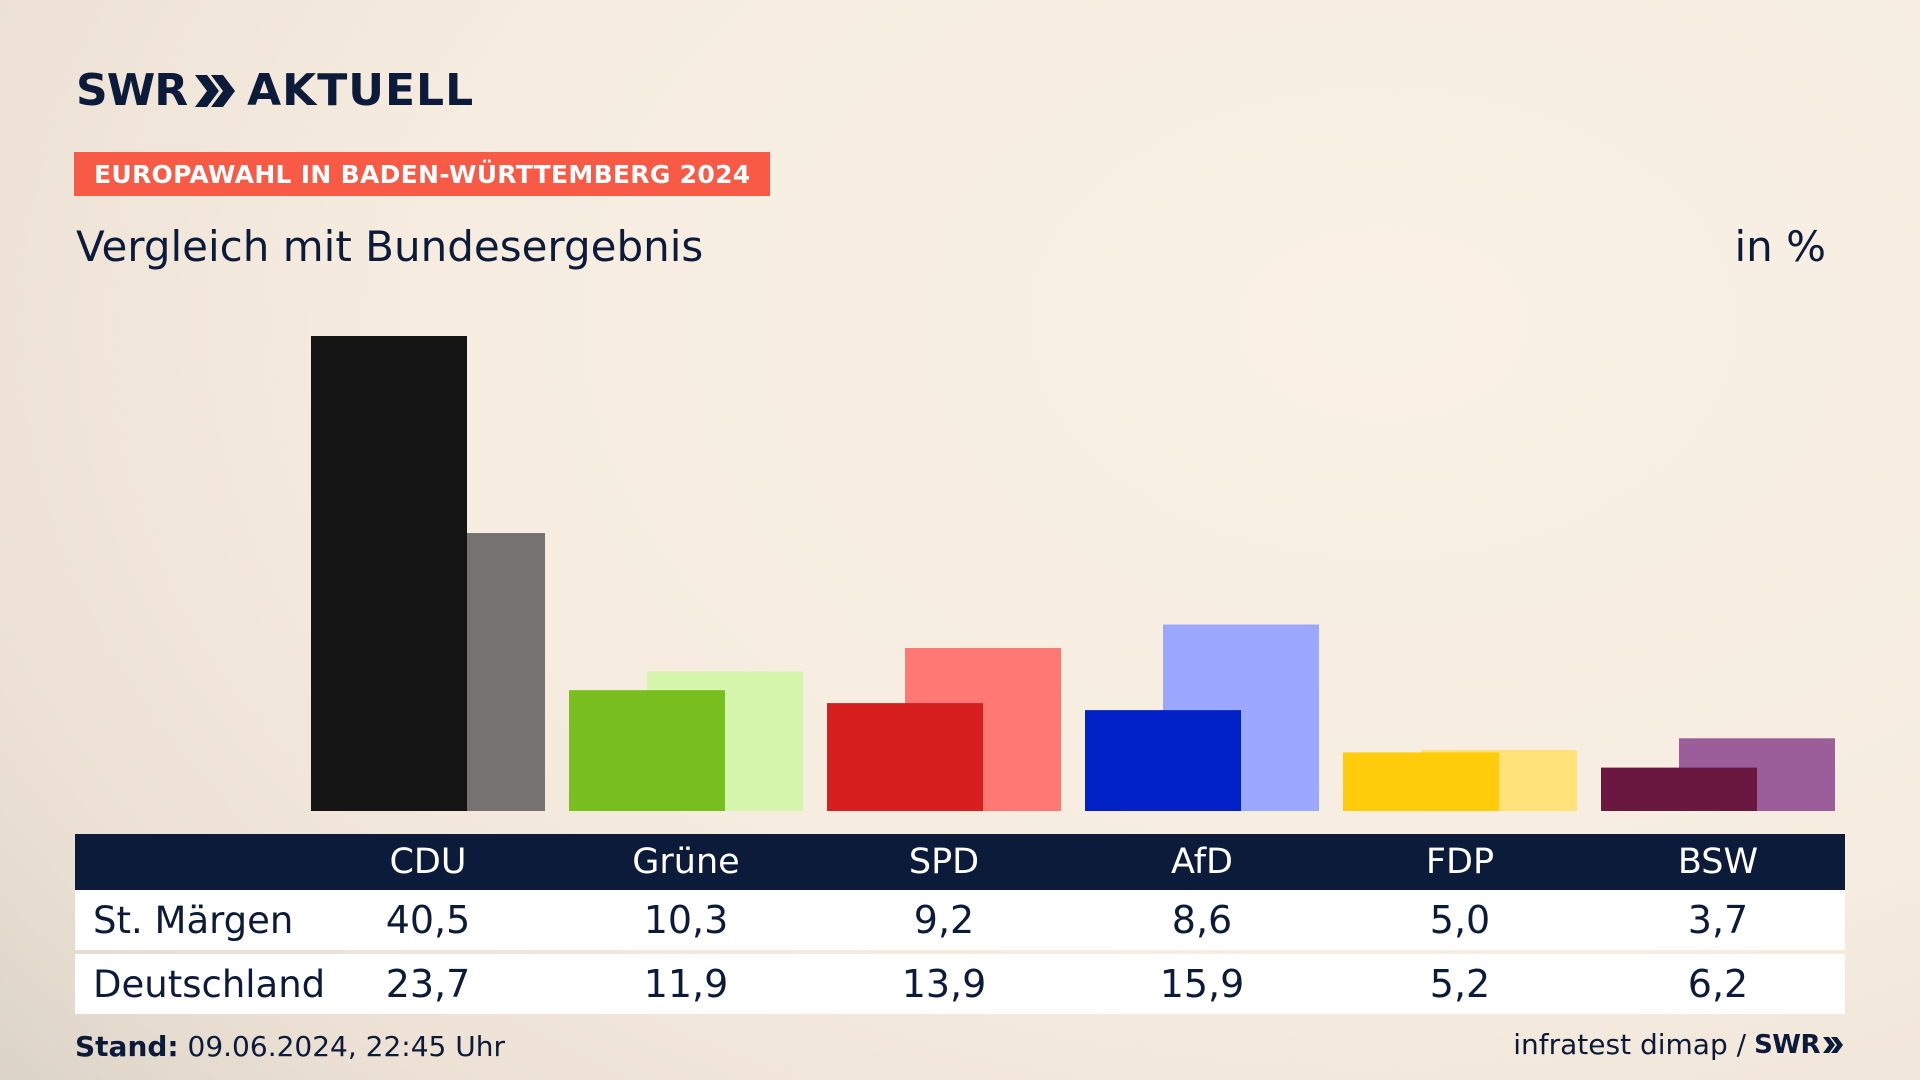 This screenshot has height=1080, width=1920. Describe the element at coordinates (389, 573) in the screenshot. I see `bar-st-maergen-cdu` at that location.